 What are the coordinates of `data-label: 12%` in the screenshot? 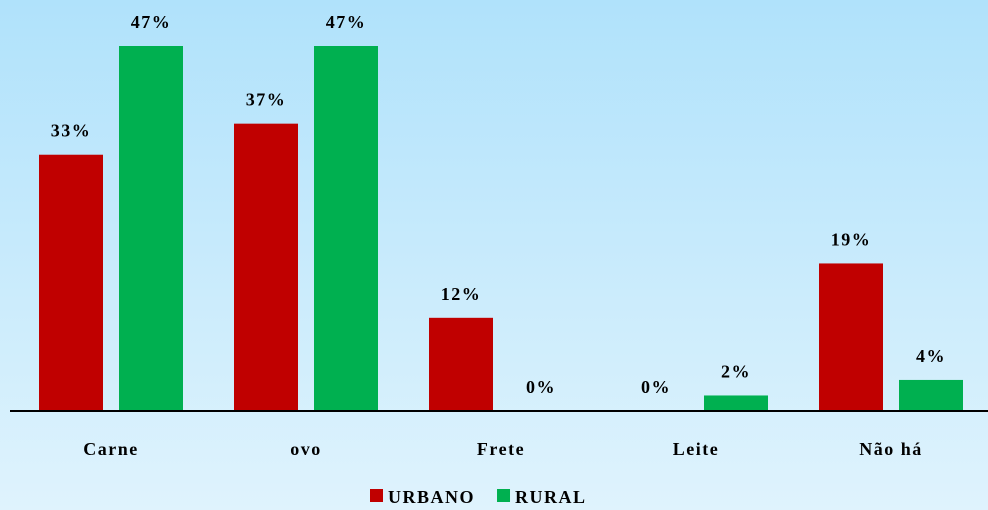 It's located at (461, 294).